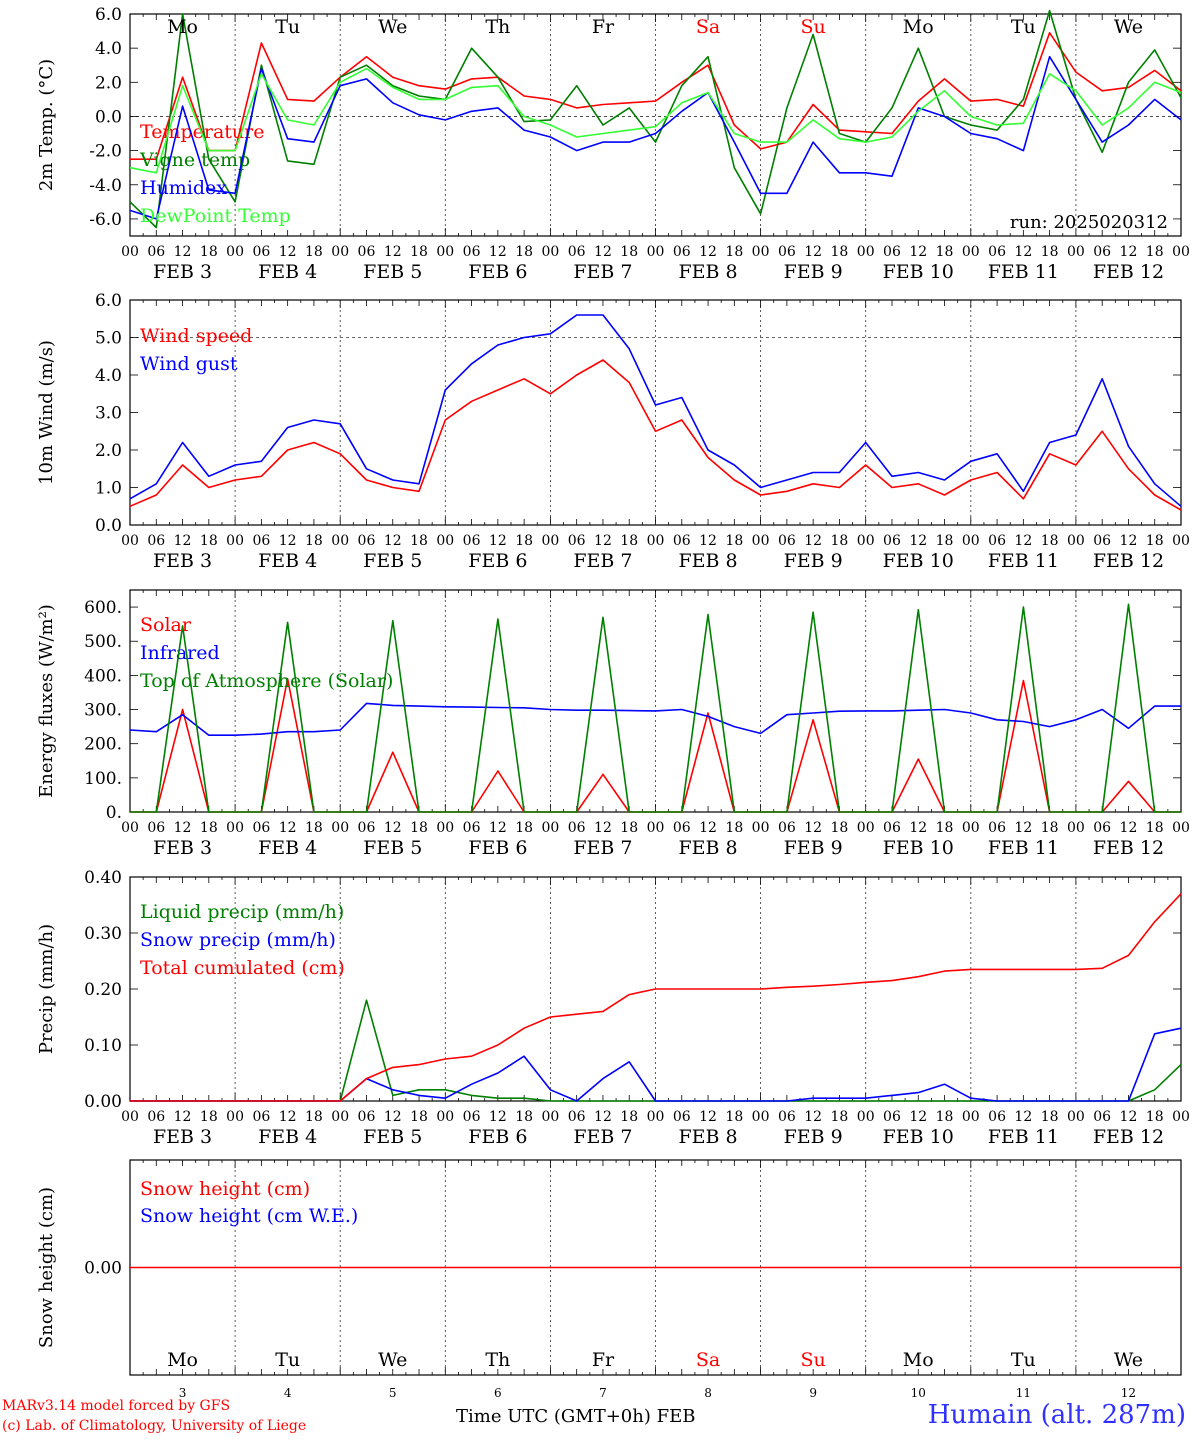 The image size is (1194, 1440). What do you see at coordinates (676, 1416) in the screenshot?
I see `x-axis-month: FEB` at bounding box center [676, 1416].